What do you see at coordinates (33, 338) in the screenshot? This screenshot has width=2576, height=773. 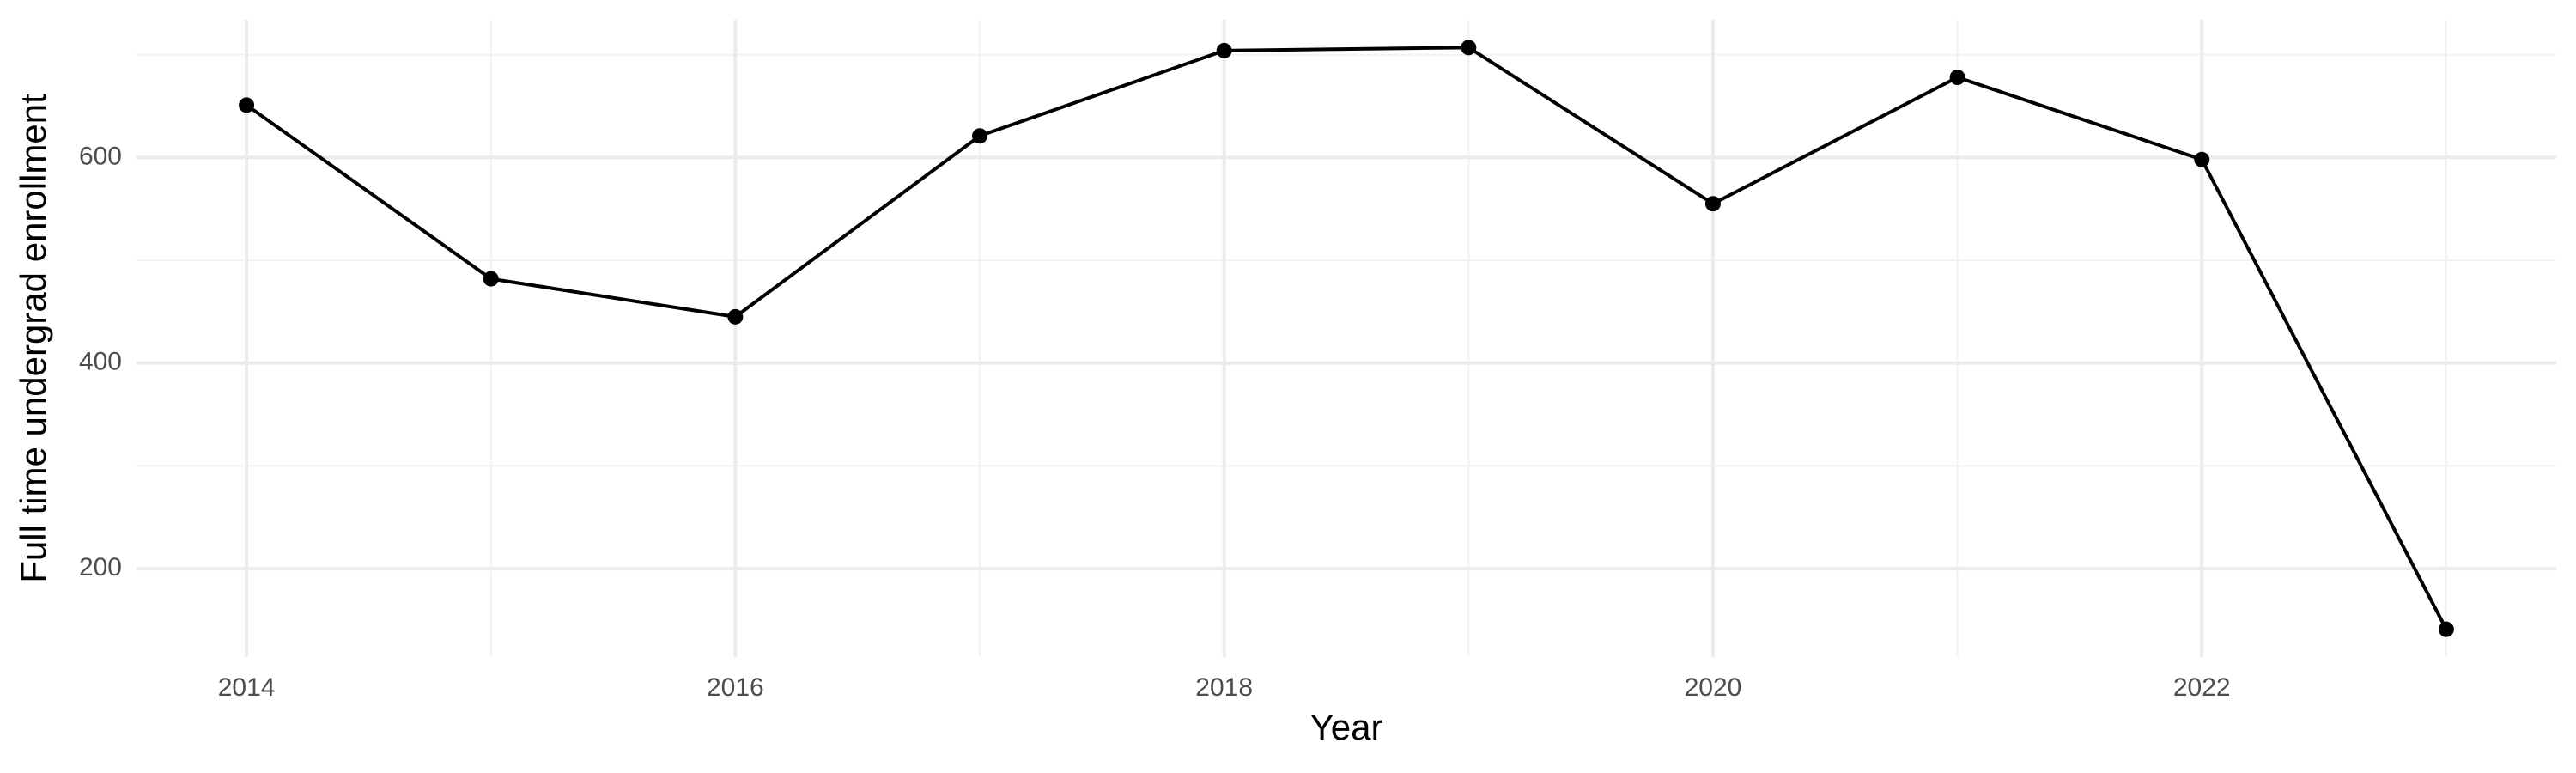 I see `y-axis-title: Full time undergrad enrollment` at bounding box center [33, 338].